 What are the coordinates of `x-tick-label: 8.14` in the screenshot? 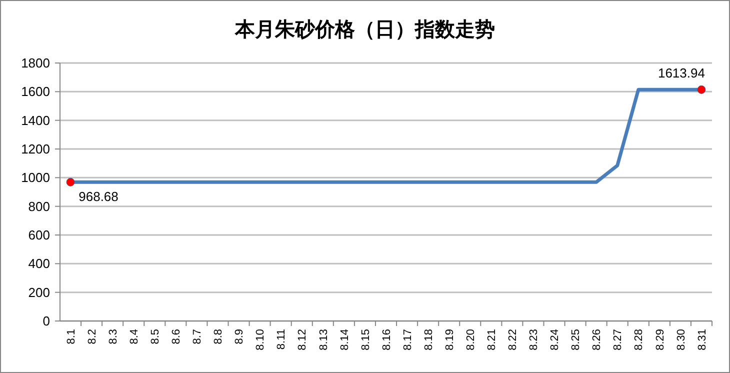 It's located at (344, 339).